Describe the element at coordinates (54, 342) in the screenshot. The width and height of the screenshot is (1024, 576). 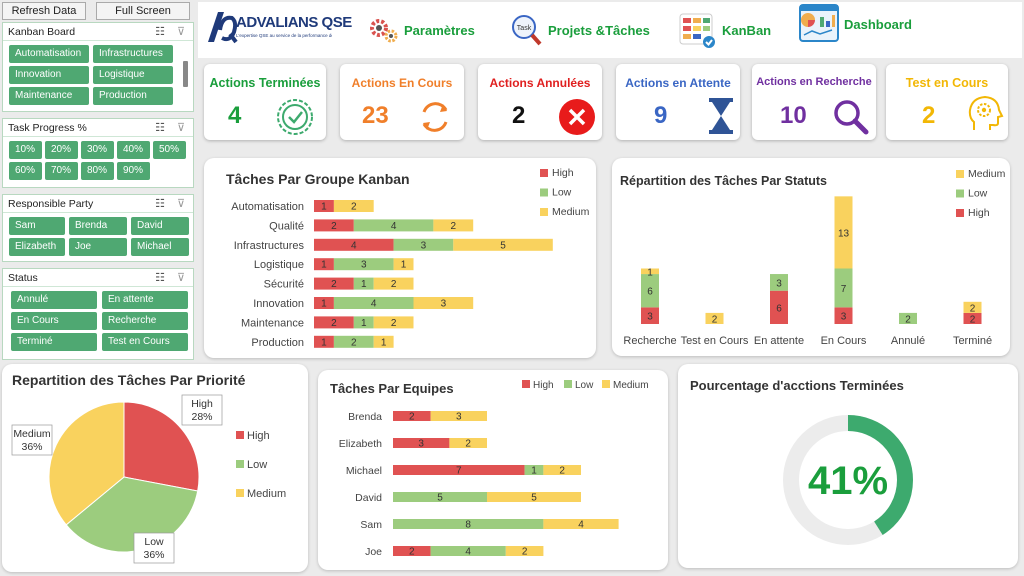
I see `slicer-item-termine: Terminé` at that location.